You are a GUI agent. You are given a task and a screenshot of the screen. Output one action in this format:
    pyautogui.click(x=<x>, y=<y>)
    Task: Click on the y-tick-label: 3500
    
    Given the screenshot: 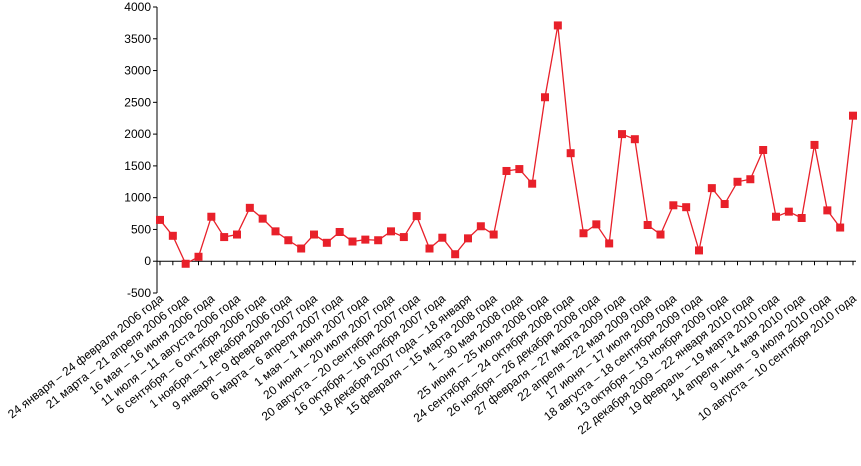 What is the action you would take?
    pyautogui.click(x=137, y=39)
    